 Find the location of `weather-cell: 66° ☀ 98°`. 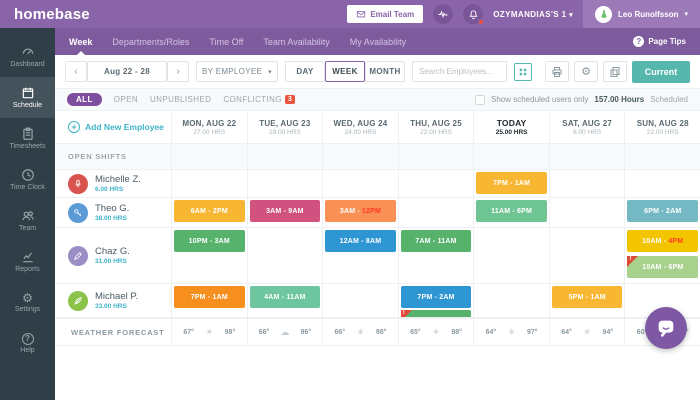

weather-cell: 66° ☀ 98° is located at coordinates (360, 332).